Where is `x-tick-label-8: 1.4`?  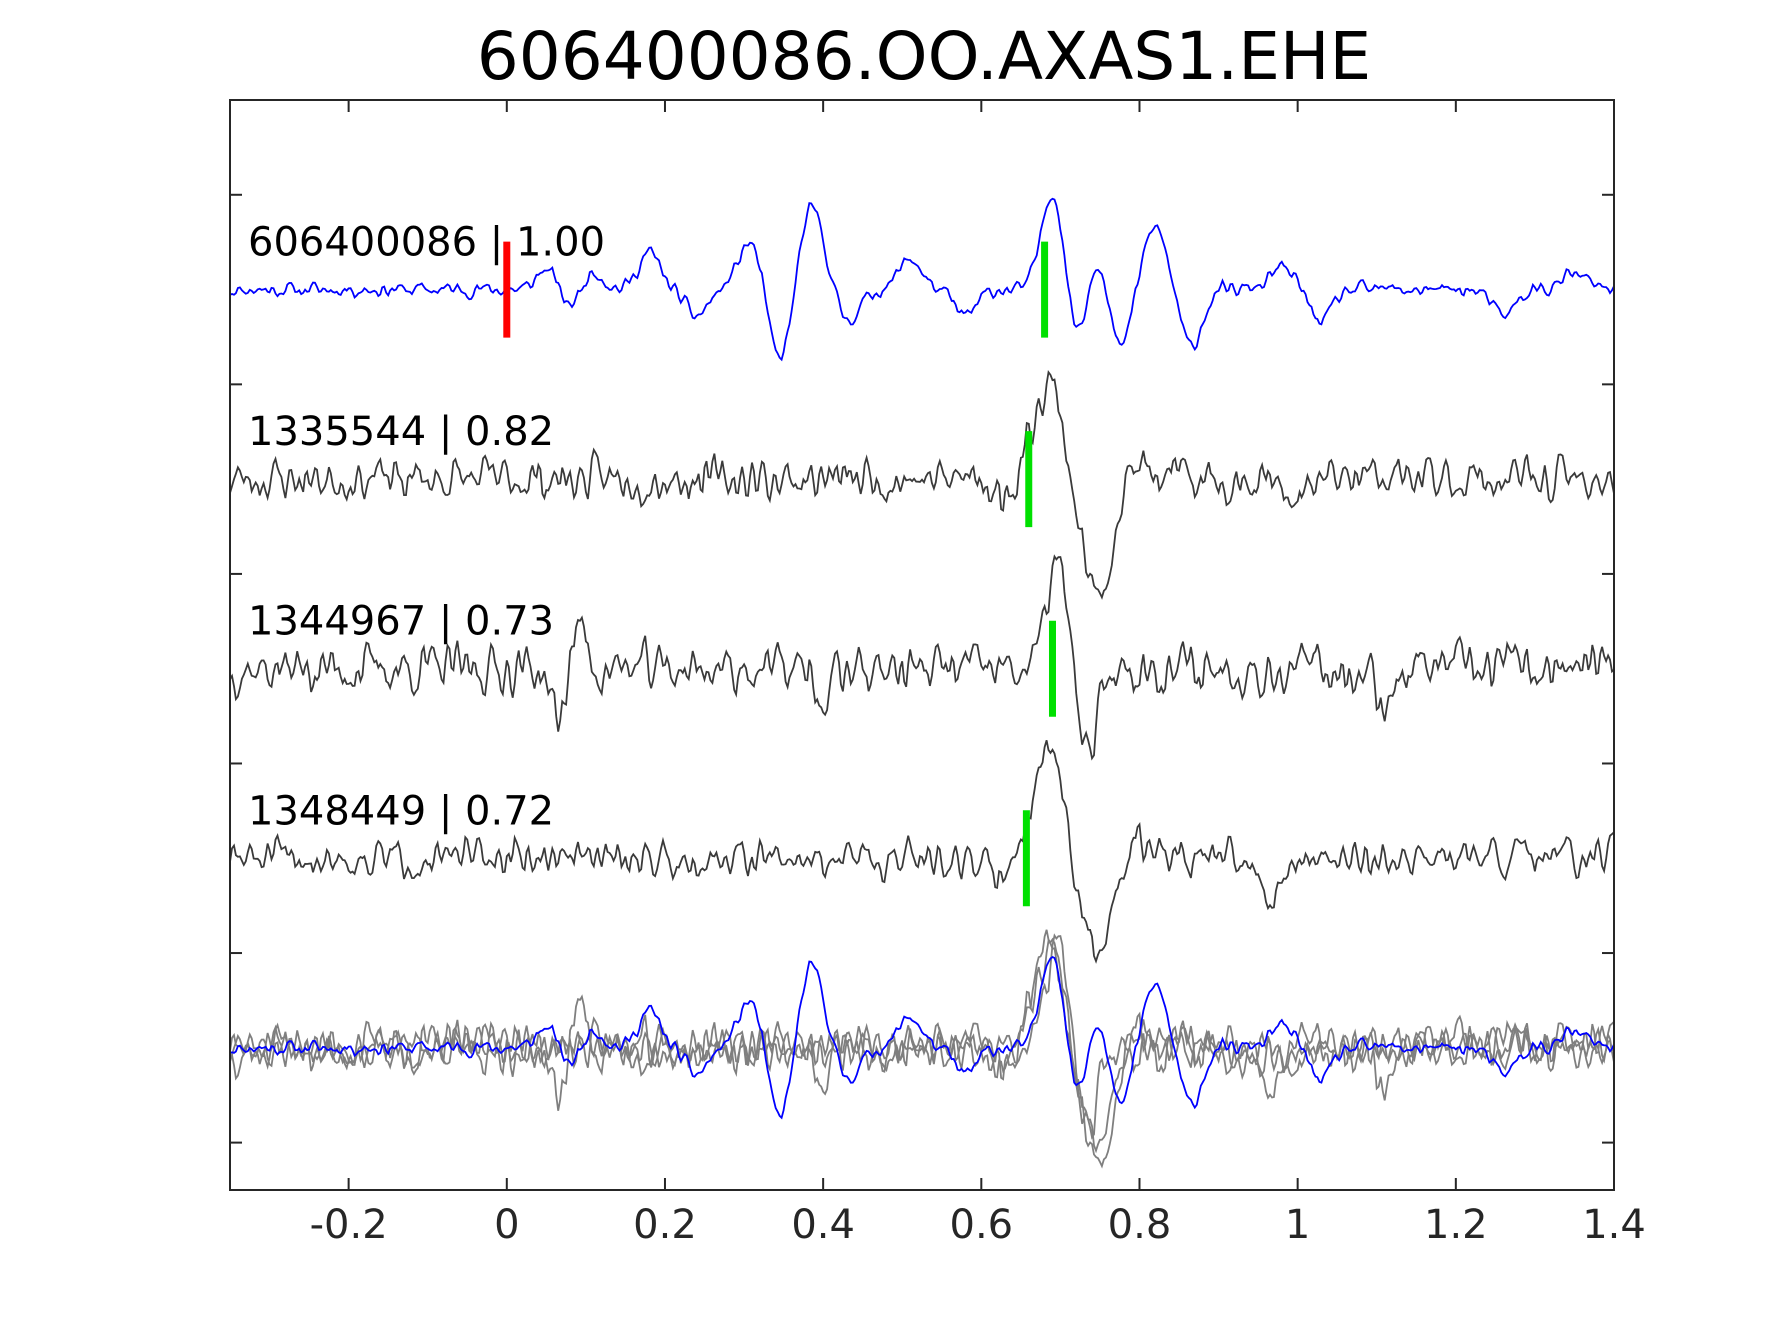 x-tick-label-8: 1.4 is located at coordinates (1614, 1225).